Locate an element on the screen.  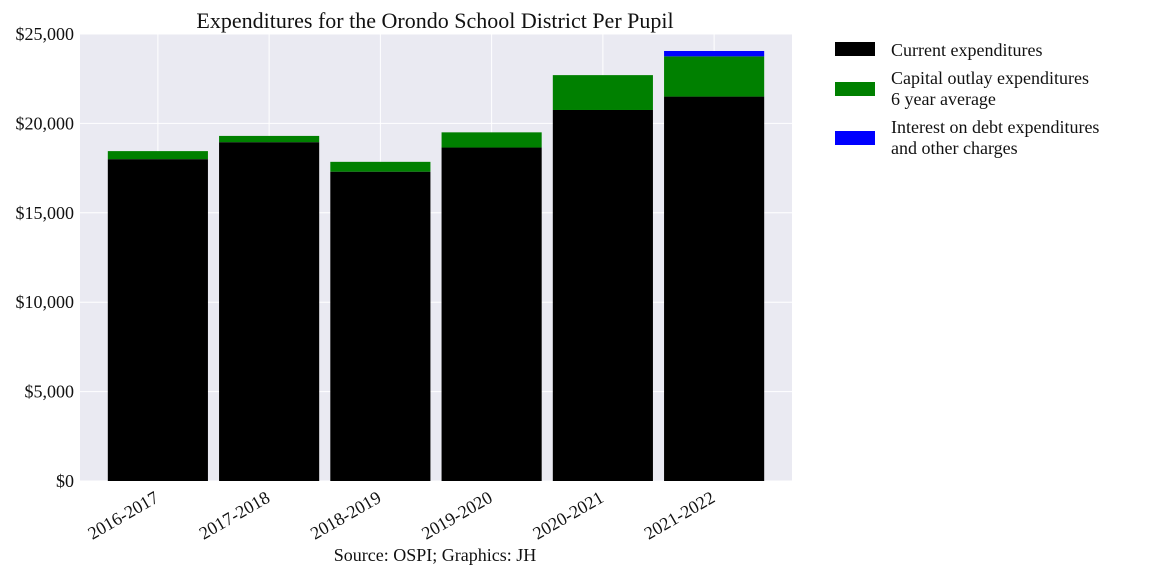
x-tick-label: 2016-2017 is located at coordinates (123, 515).